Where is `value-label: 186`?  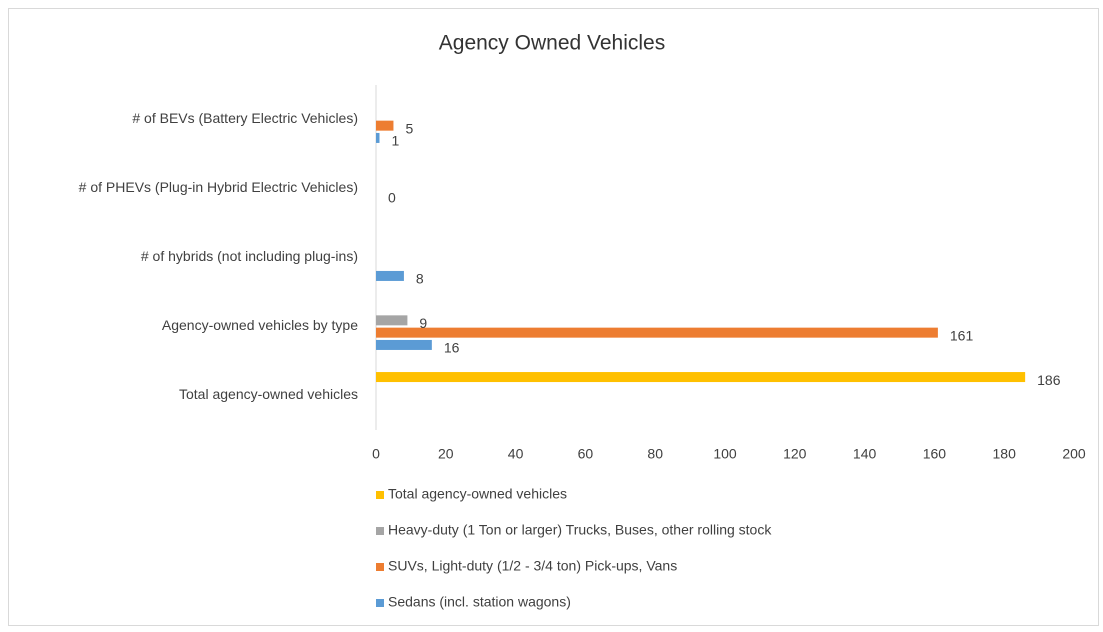
value-label: 186 is located at coordinates (1049, 380).